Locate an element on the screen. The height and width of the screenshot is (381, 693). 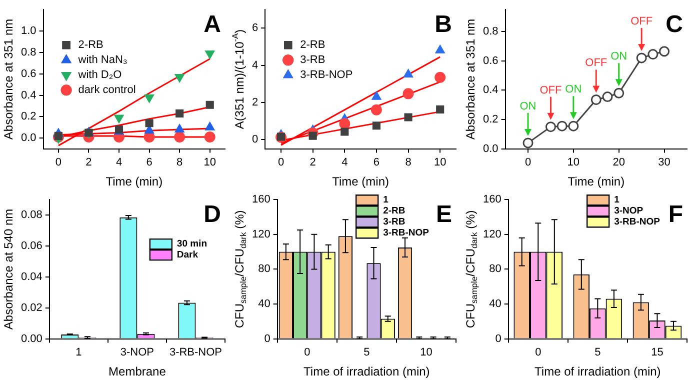
x-tick-label: 20 is located at coordinates (618, 162).